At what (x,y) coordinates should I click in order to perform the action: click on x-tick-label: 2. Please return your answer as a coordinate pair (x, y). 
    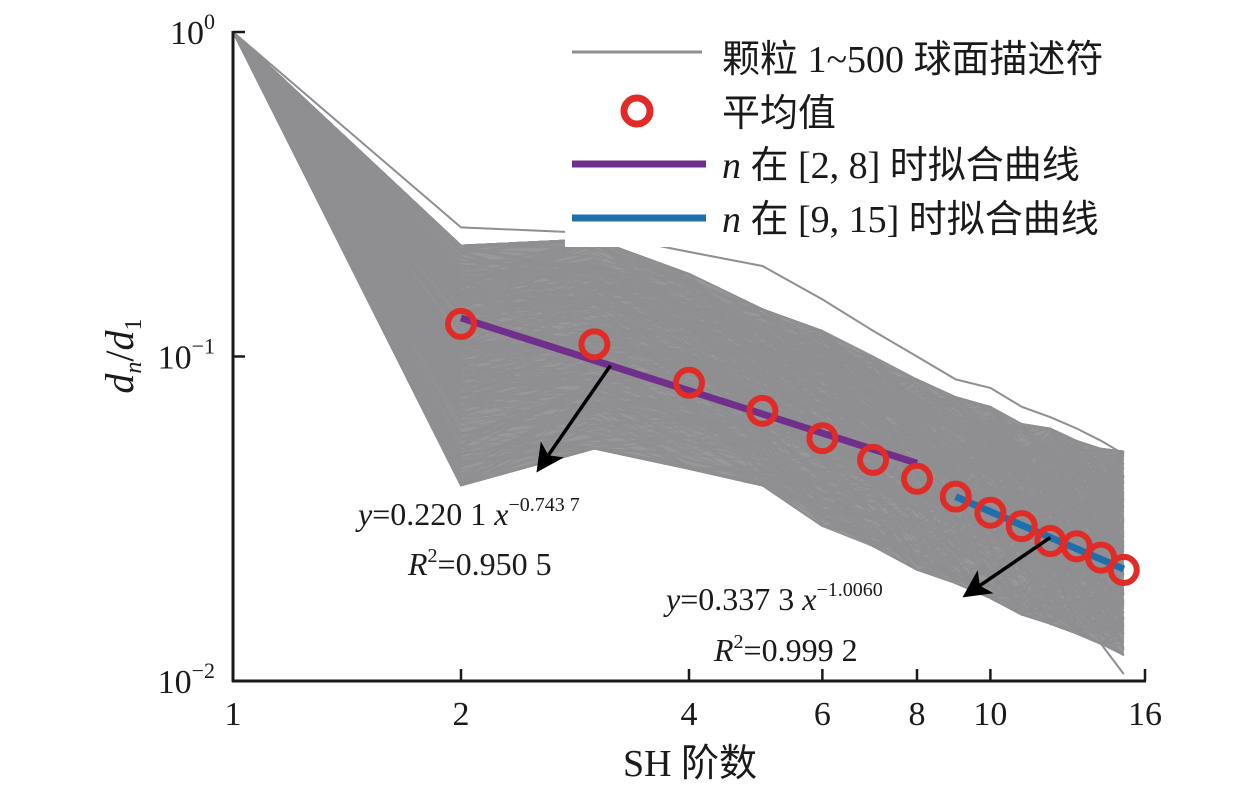
    Looking at the image, I should click on (461, 714).